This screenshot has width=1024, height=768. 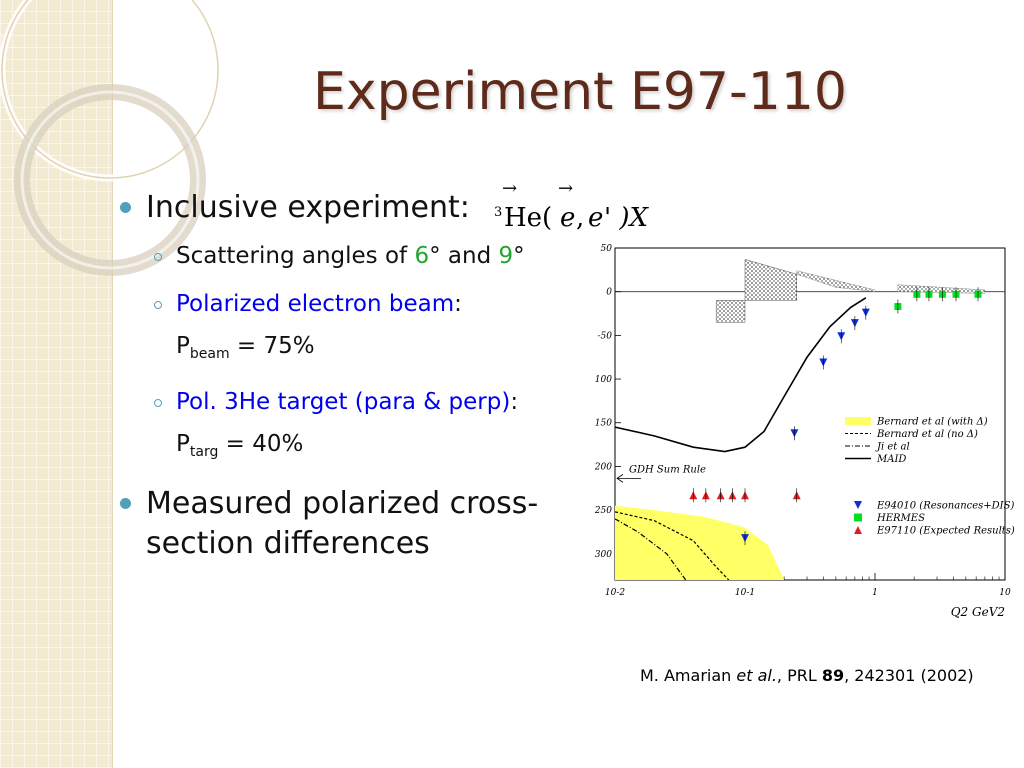 I want to click on bernard-no-delta-curve, so click(x=672, y=546).